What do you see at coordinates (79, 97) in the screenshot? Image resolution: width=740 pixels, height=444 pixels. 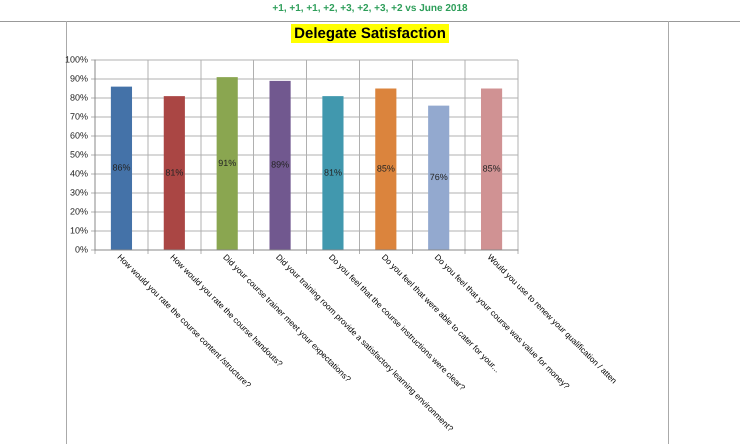 I see `y-tick-label: 80%` at bounding box center [79, 97].